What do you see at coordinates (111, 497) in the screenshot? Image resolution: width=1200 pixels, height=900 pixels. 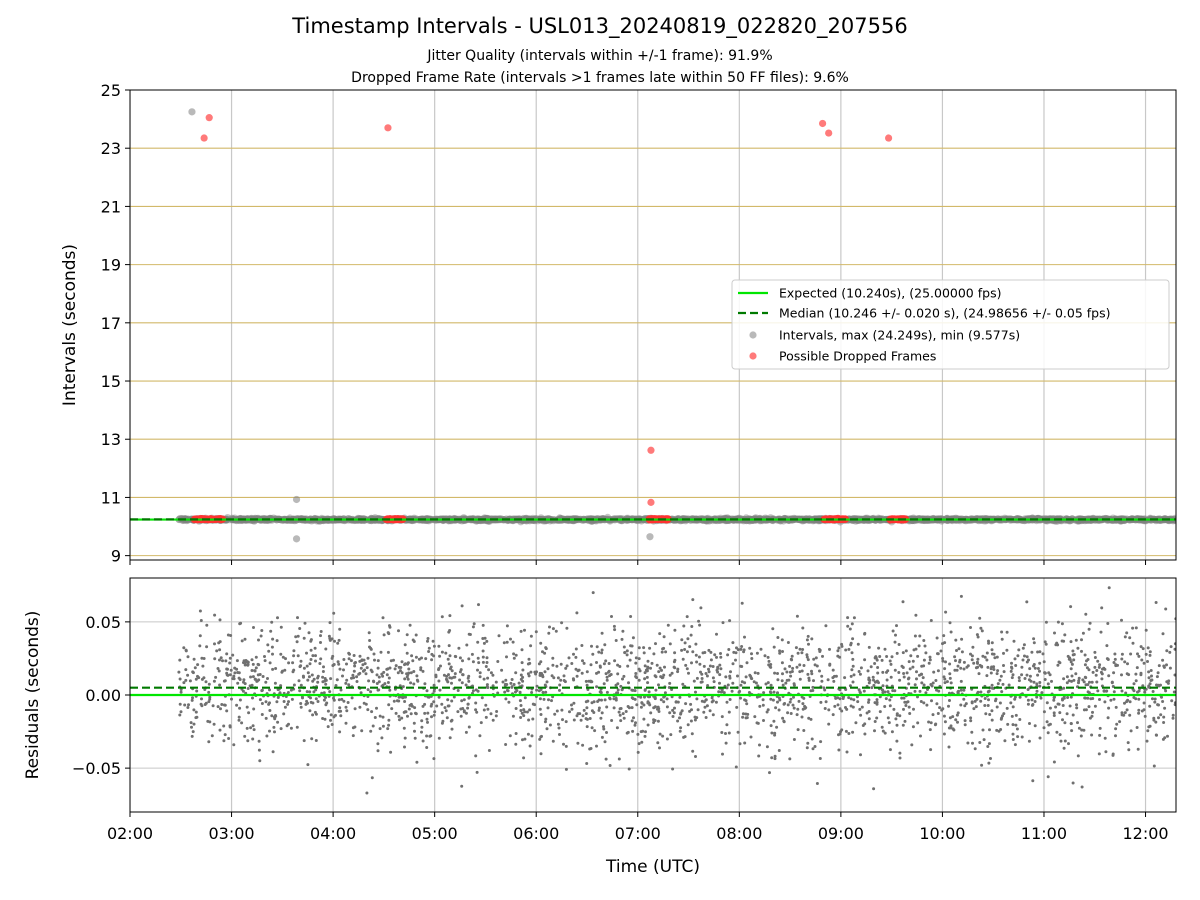 I see `top-ytick-label: 11` at bounding box center [111, 497].